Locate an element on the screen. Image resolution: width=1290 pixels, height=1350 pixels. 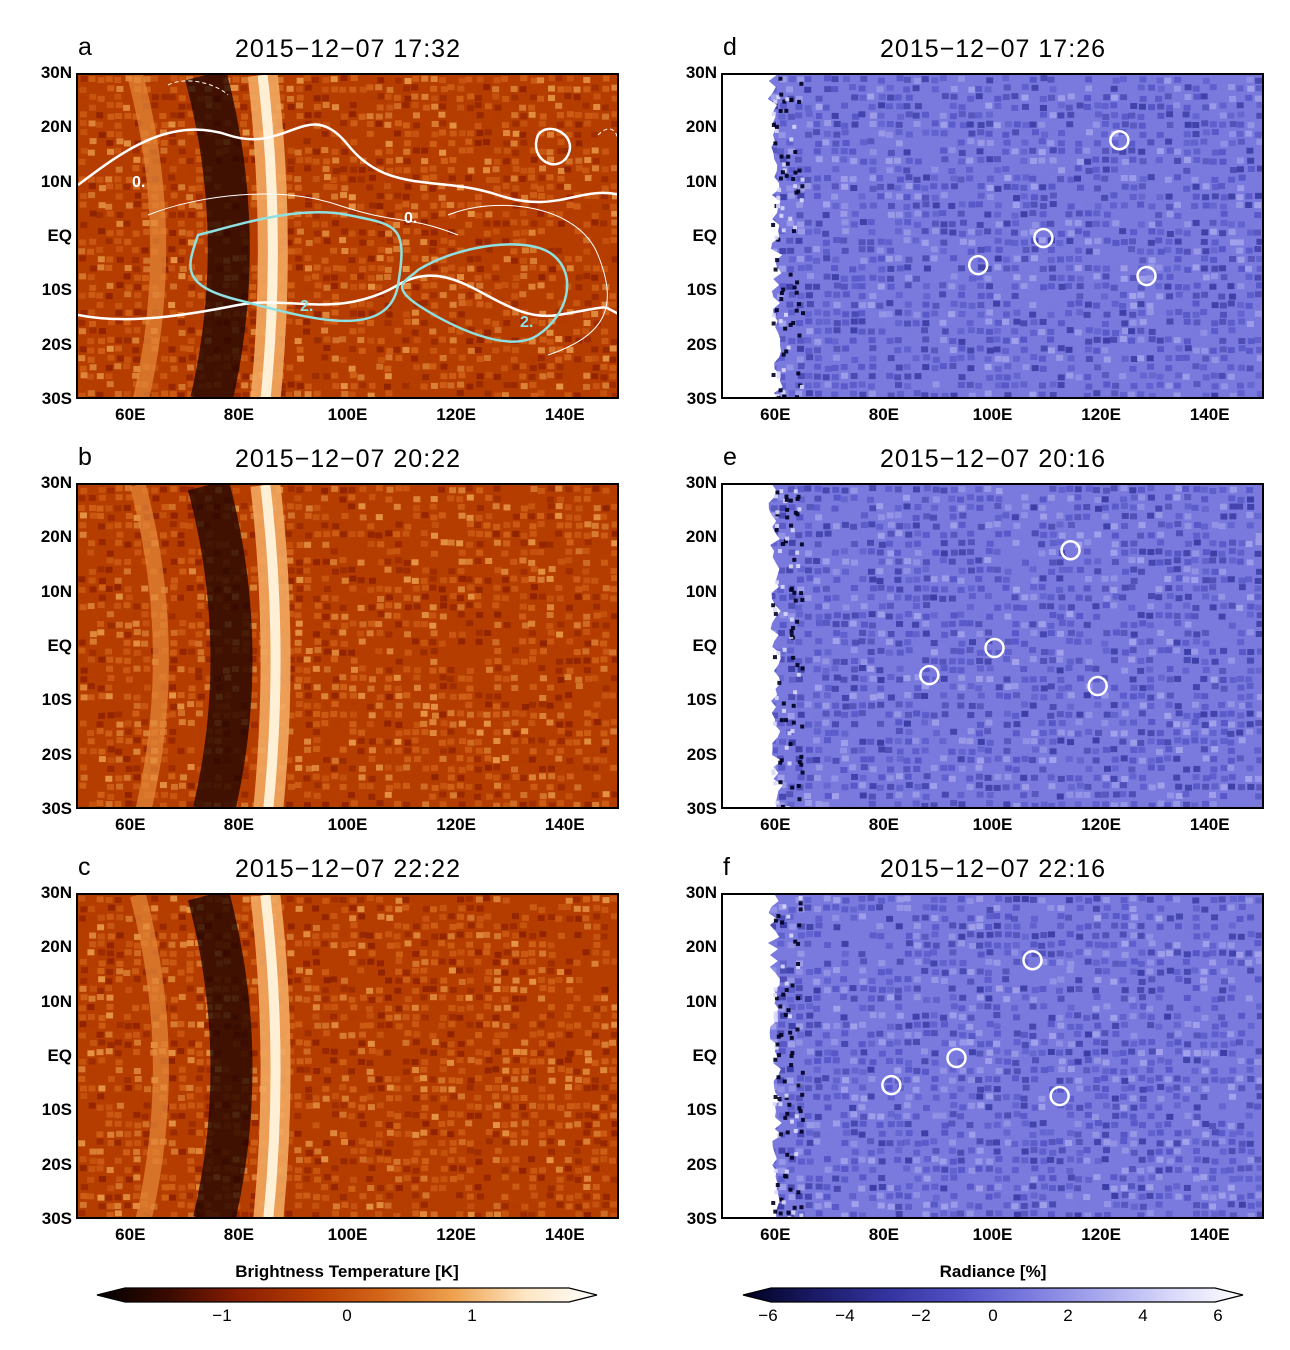
panel-title: 2015−12−07 22:16 is located at coordinates (993, 869).